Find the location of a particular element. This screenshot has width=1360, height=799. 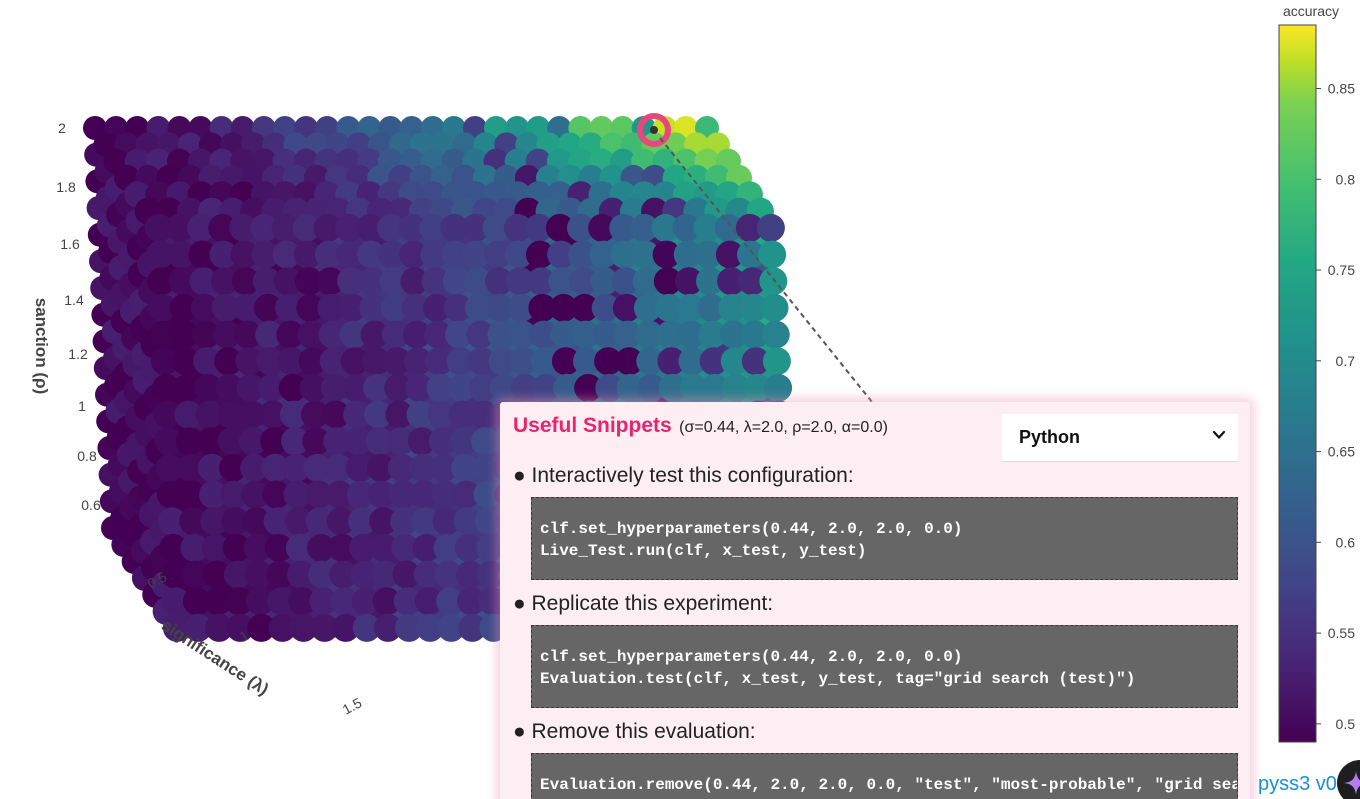

sanction-tick-label: 1 is located at coordinates (82, 406).